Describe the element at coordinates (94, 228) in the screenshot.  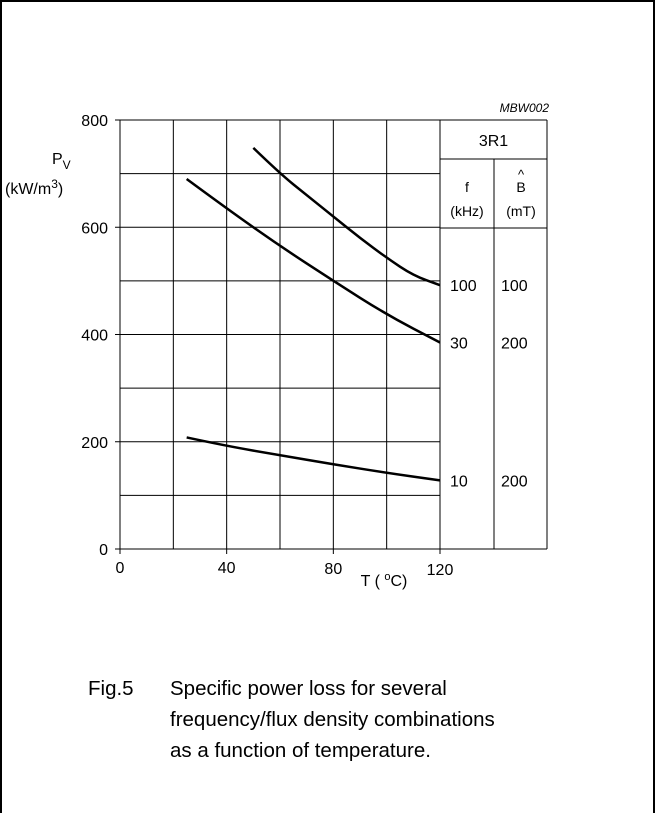
I see `y-tick-label: 600` at that location.